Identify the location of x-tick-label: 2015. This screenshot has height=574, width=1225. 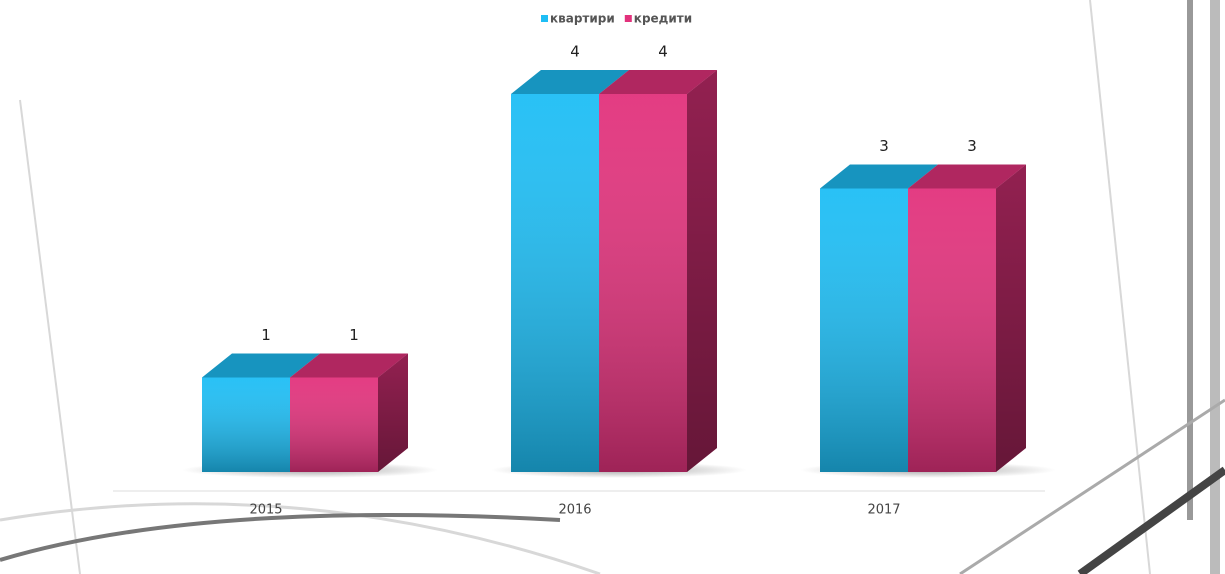
(265, 510).